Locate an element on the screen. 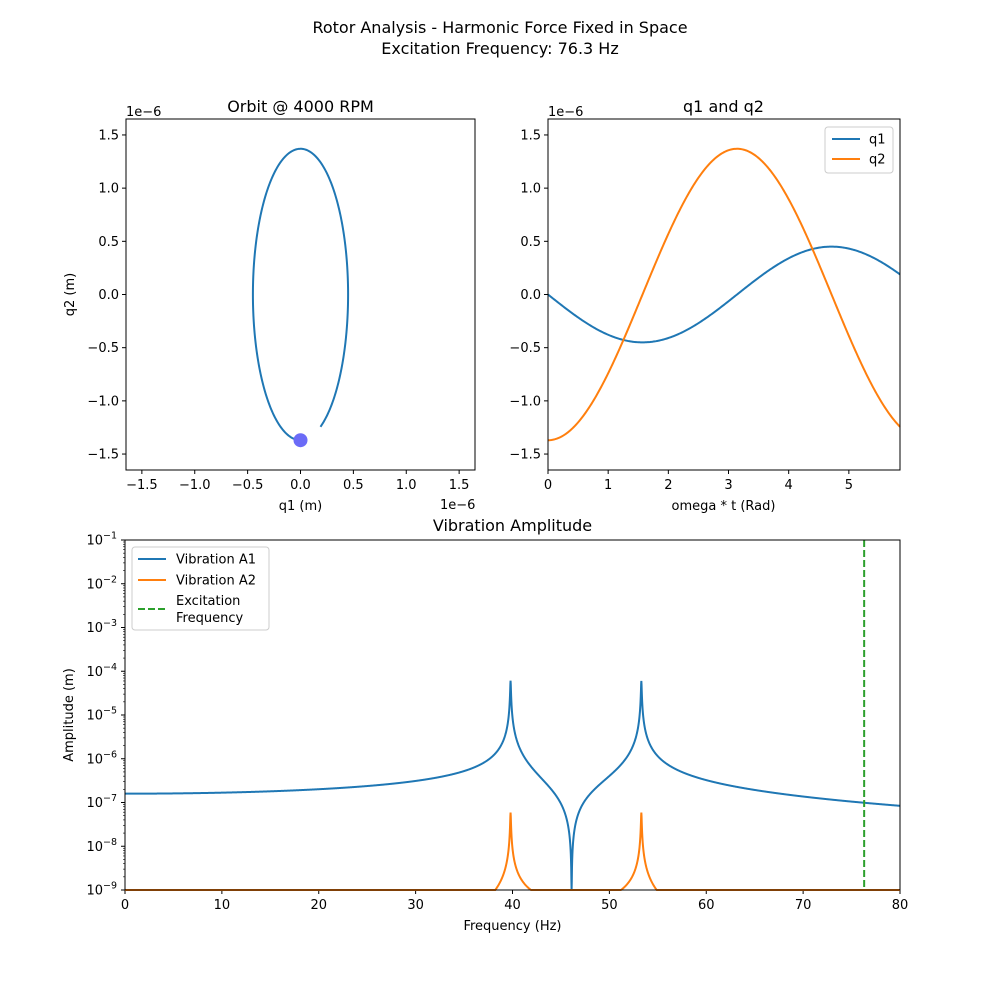 The width and height of the screenshot is (1000, 1000). orbit-xtick-label: −1.0 is located at coordinates (195, 485).